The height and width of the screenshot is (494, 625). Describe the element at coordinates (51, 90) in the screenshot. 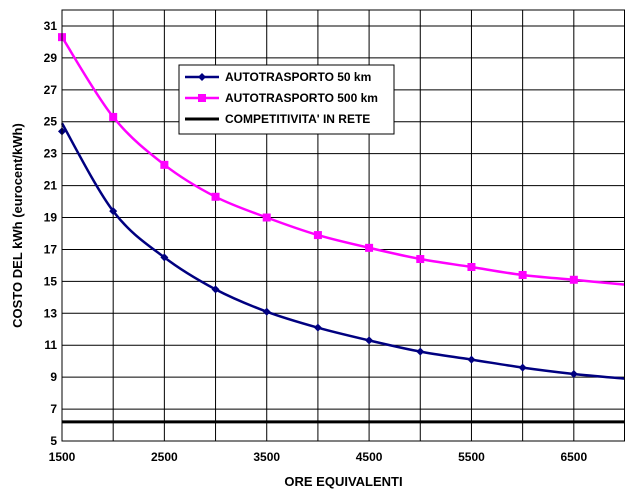

I see `y-tick-label: 27` at that location.